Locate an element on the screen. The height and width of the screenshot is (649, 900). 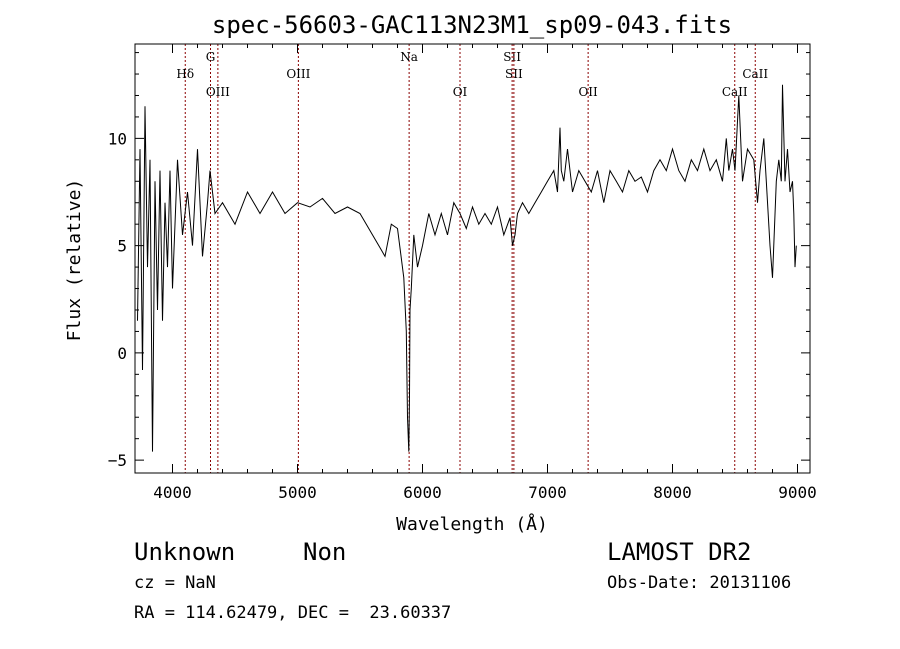
x-tick-label: 4000 is located at coordinates (172, 492).